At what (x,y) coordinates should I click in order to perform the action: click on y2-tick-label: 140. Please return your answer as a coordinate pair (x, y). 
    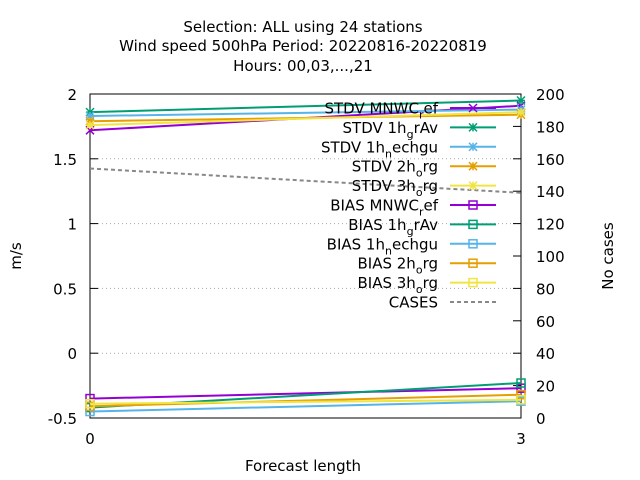
    Looking at the image, I should click on (550, 192).